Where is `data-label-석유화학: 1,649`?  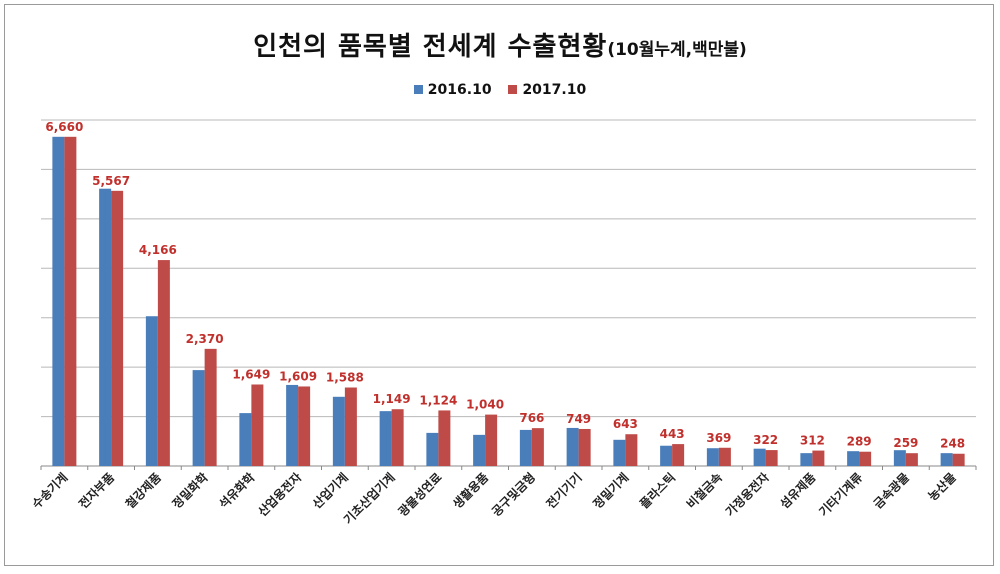
data-label-석유화학: 1,649 is located at coordinates (251, 374).